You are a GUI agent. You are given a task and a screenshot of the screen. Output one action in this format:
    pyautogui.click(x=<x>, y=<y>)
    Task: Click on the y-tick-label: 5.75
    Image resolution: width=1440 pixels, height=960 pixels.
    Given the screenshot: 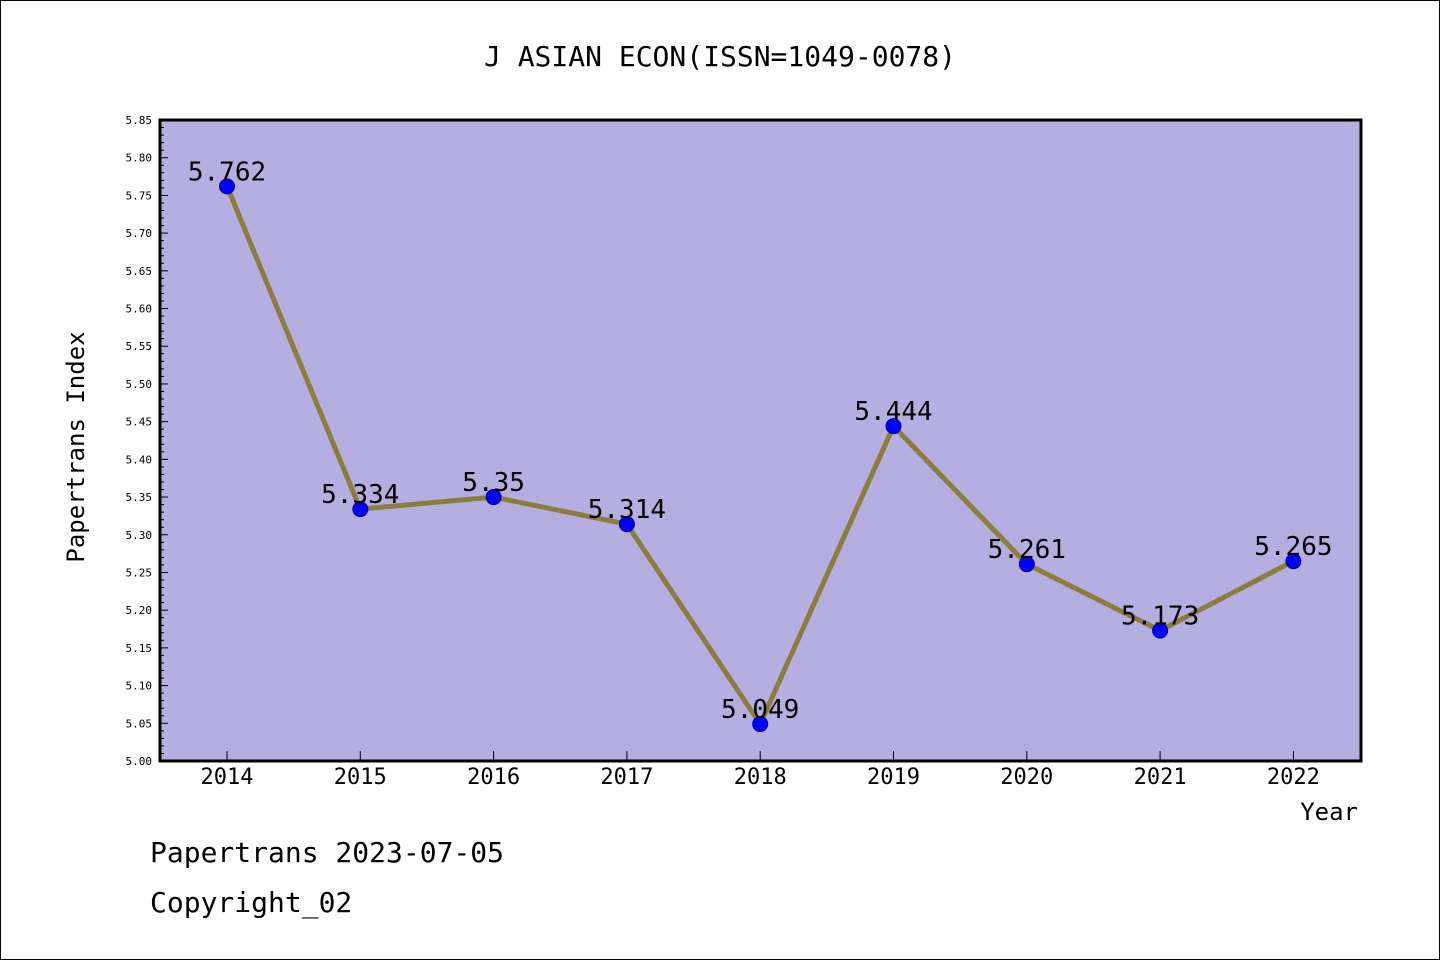 What is the action you would take?
    pyautogui.click(x=139, y=195)
    